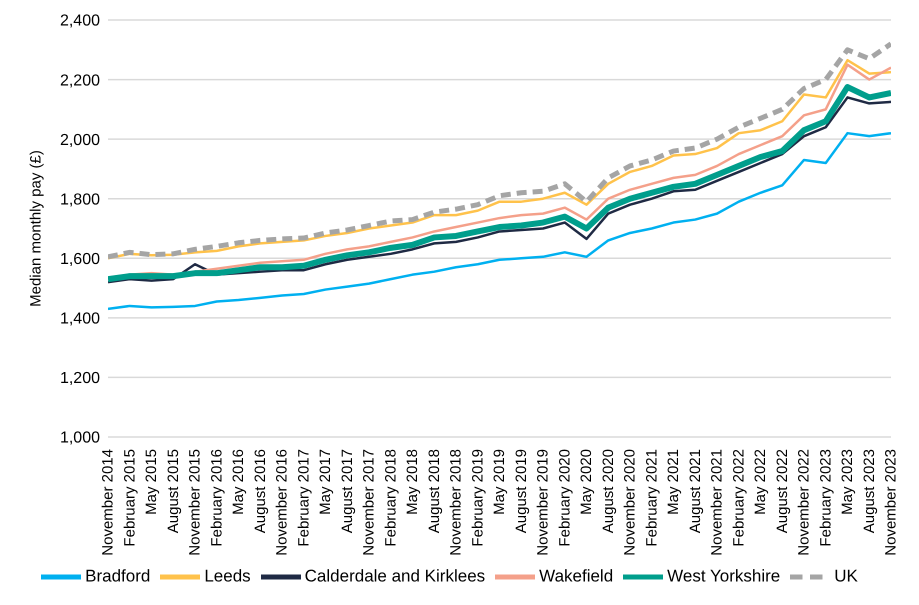 The height and width of the screenshot is (605, 919). What do you see at coordinates (739, 498) in the screenshot?
I see `x-tick-label: February 2022` at bounding box center [739, 498].